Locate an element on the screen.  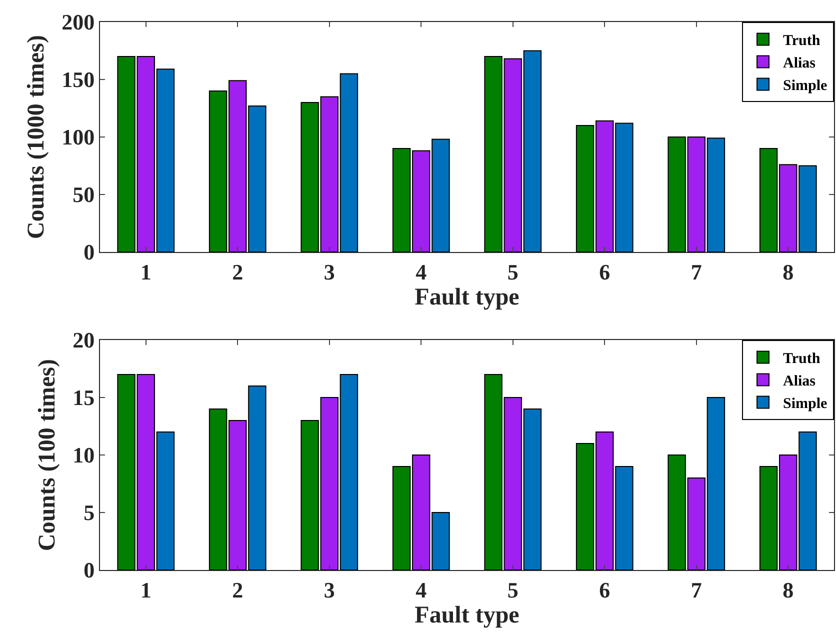
y-axis-title: Counts (1000 times) is located at coordinates (37, 137).